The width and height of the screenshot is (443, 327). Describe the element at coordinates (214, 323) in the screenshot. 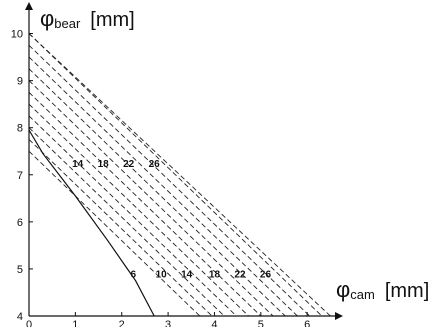

I see `x-tick-label: 4` at that location.